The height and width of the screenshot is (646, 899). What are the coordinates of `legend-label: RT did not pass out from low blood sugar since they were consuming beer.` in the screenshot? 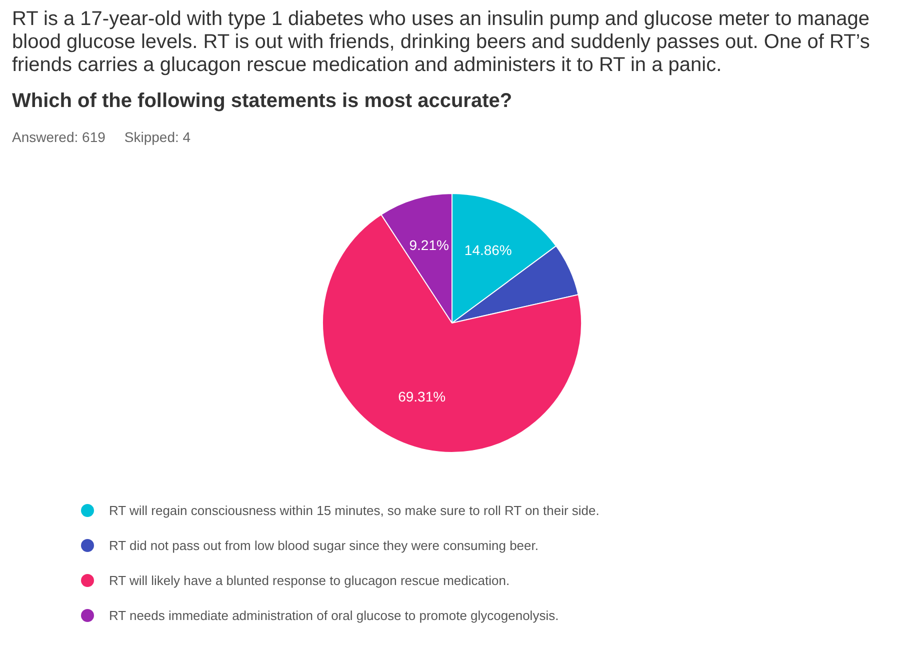 It's located at (323, 545).